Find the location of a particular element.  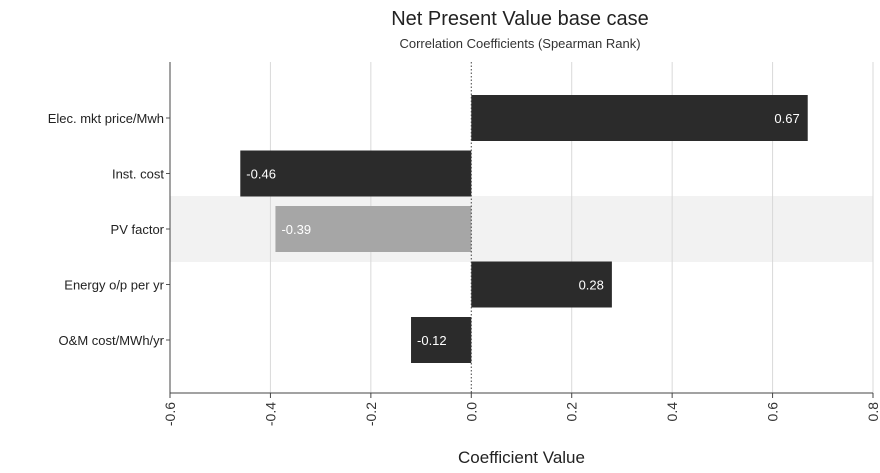

x-axis-title: Coefficient Value is located at coordinates (521, 457).